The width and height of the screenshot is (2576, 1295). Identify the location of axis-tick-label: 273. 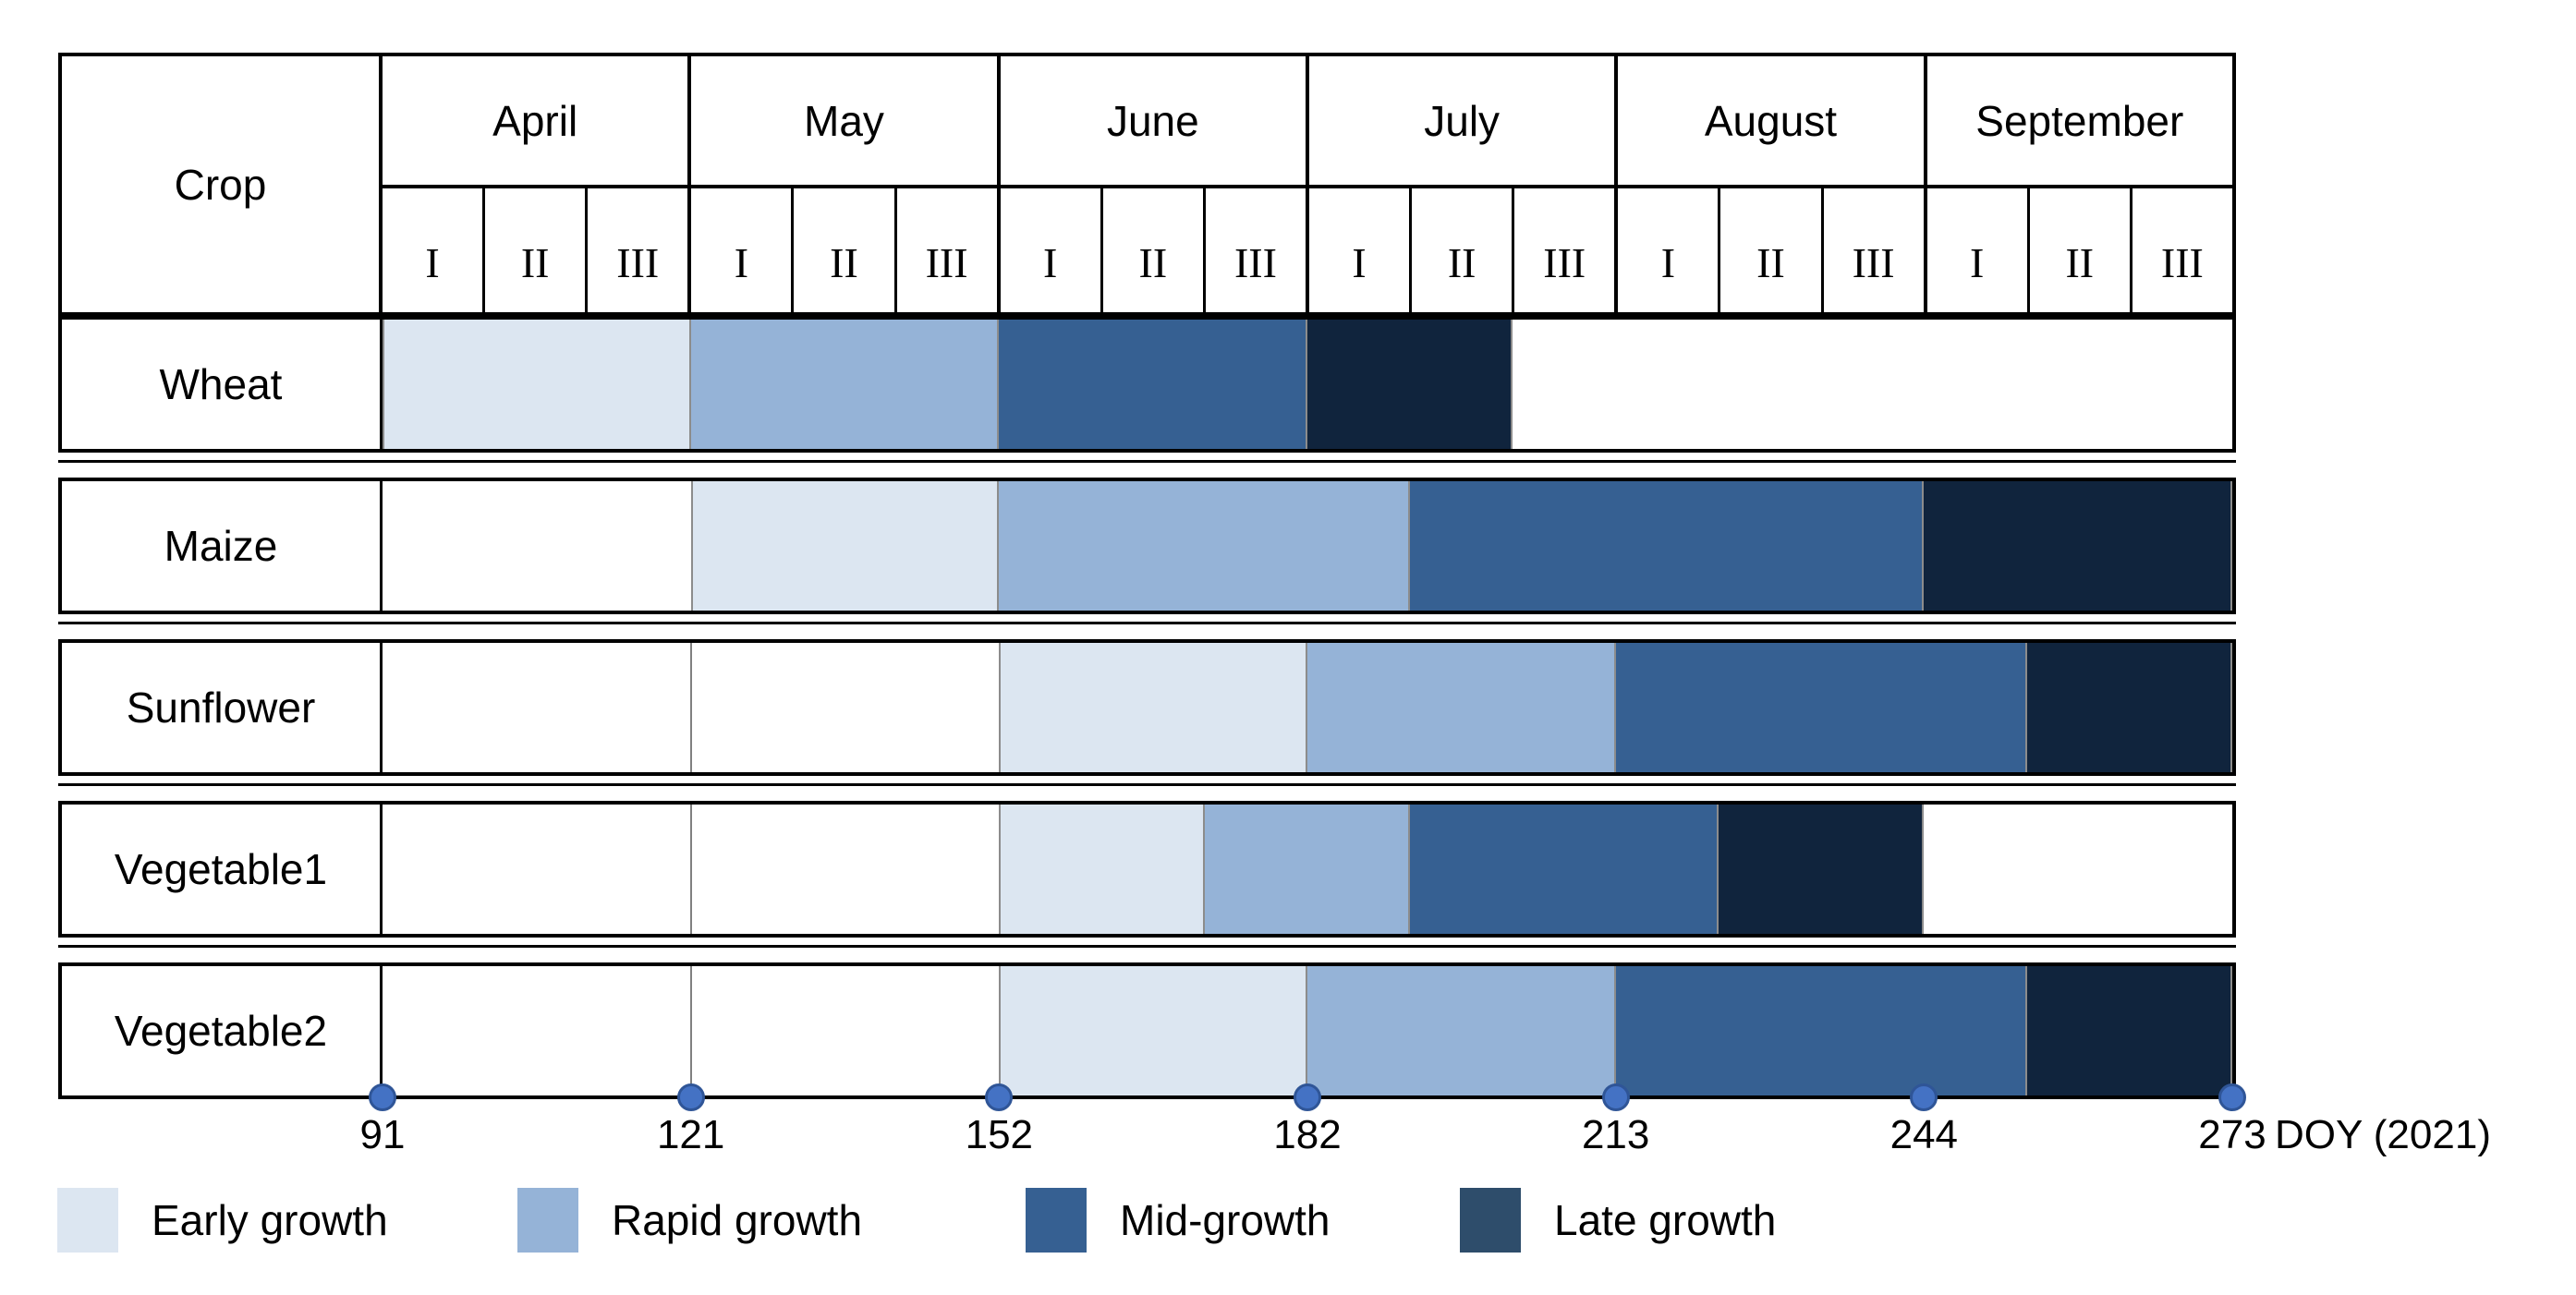
(2232, 1134).